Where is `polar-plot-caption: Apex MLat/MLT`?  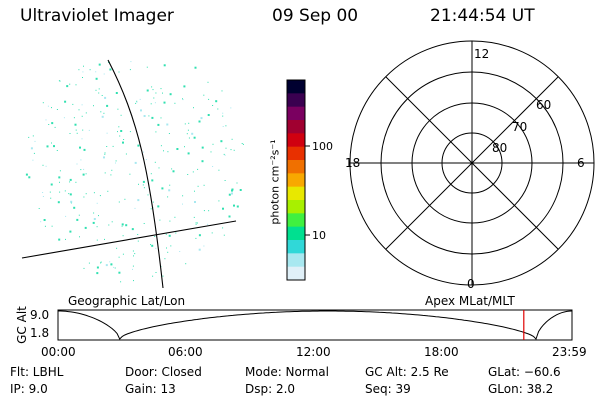
polar-plot-caption: Apex MLat/MLT is located at coordinates (470, 301).